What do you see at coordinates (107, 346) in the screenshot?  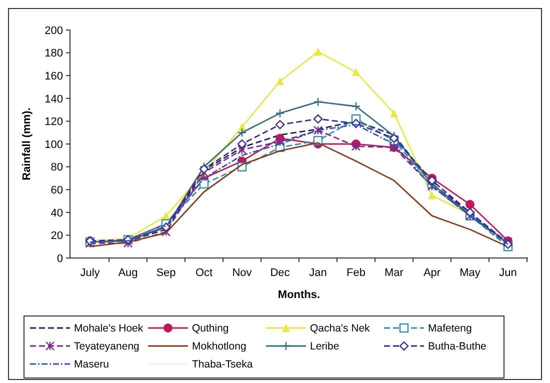 I see `legend-label: Teyateyaneng` at bounding box center [107, 346].